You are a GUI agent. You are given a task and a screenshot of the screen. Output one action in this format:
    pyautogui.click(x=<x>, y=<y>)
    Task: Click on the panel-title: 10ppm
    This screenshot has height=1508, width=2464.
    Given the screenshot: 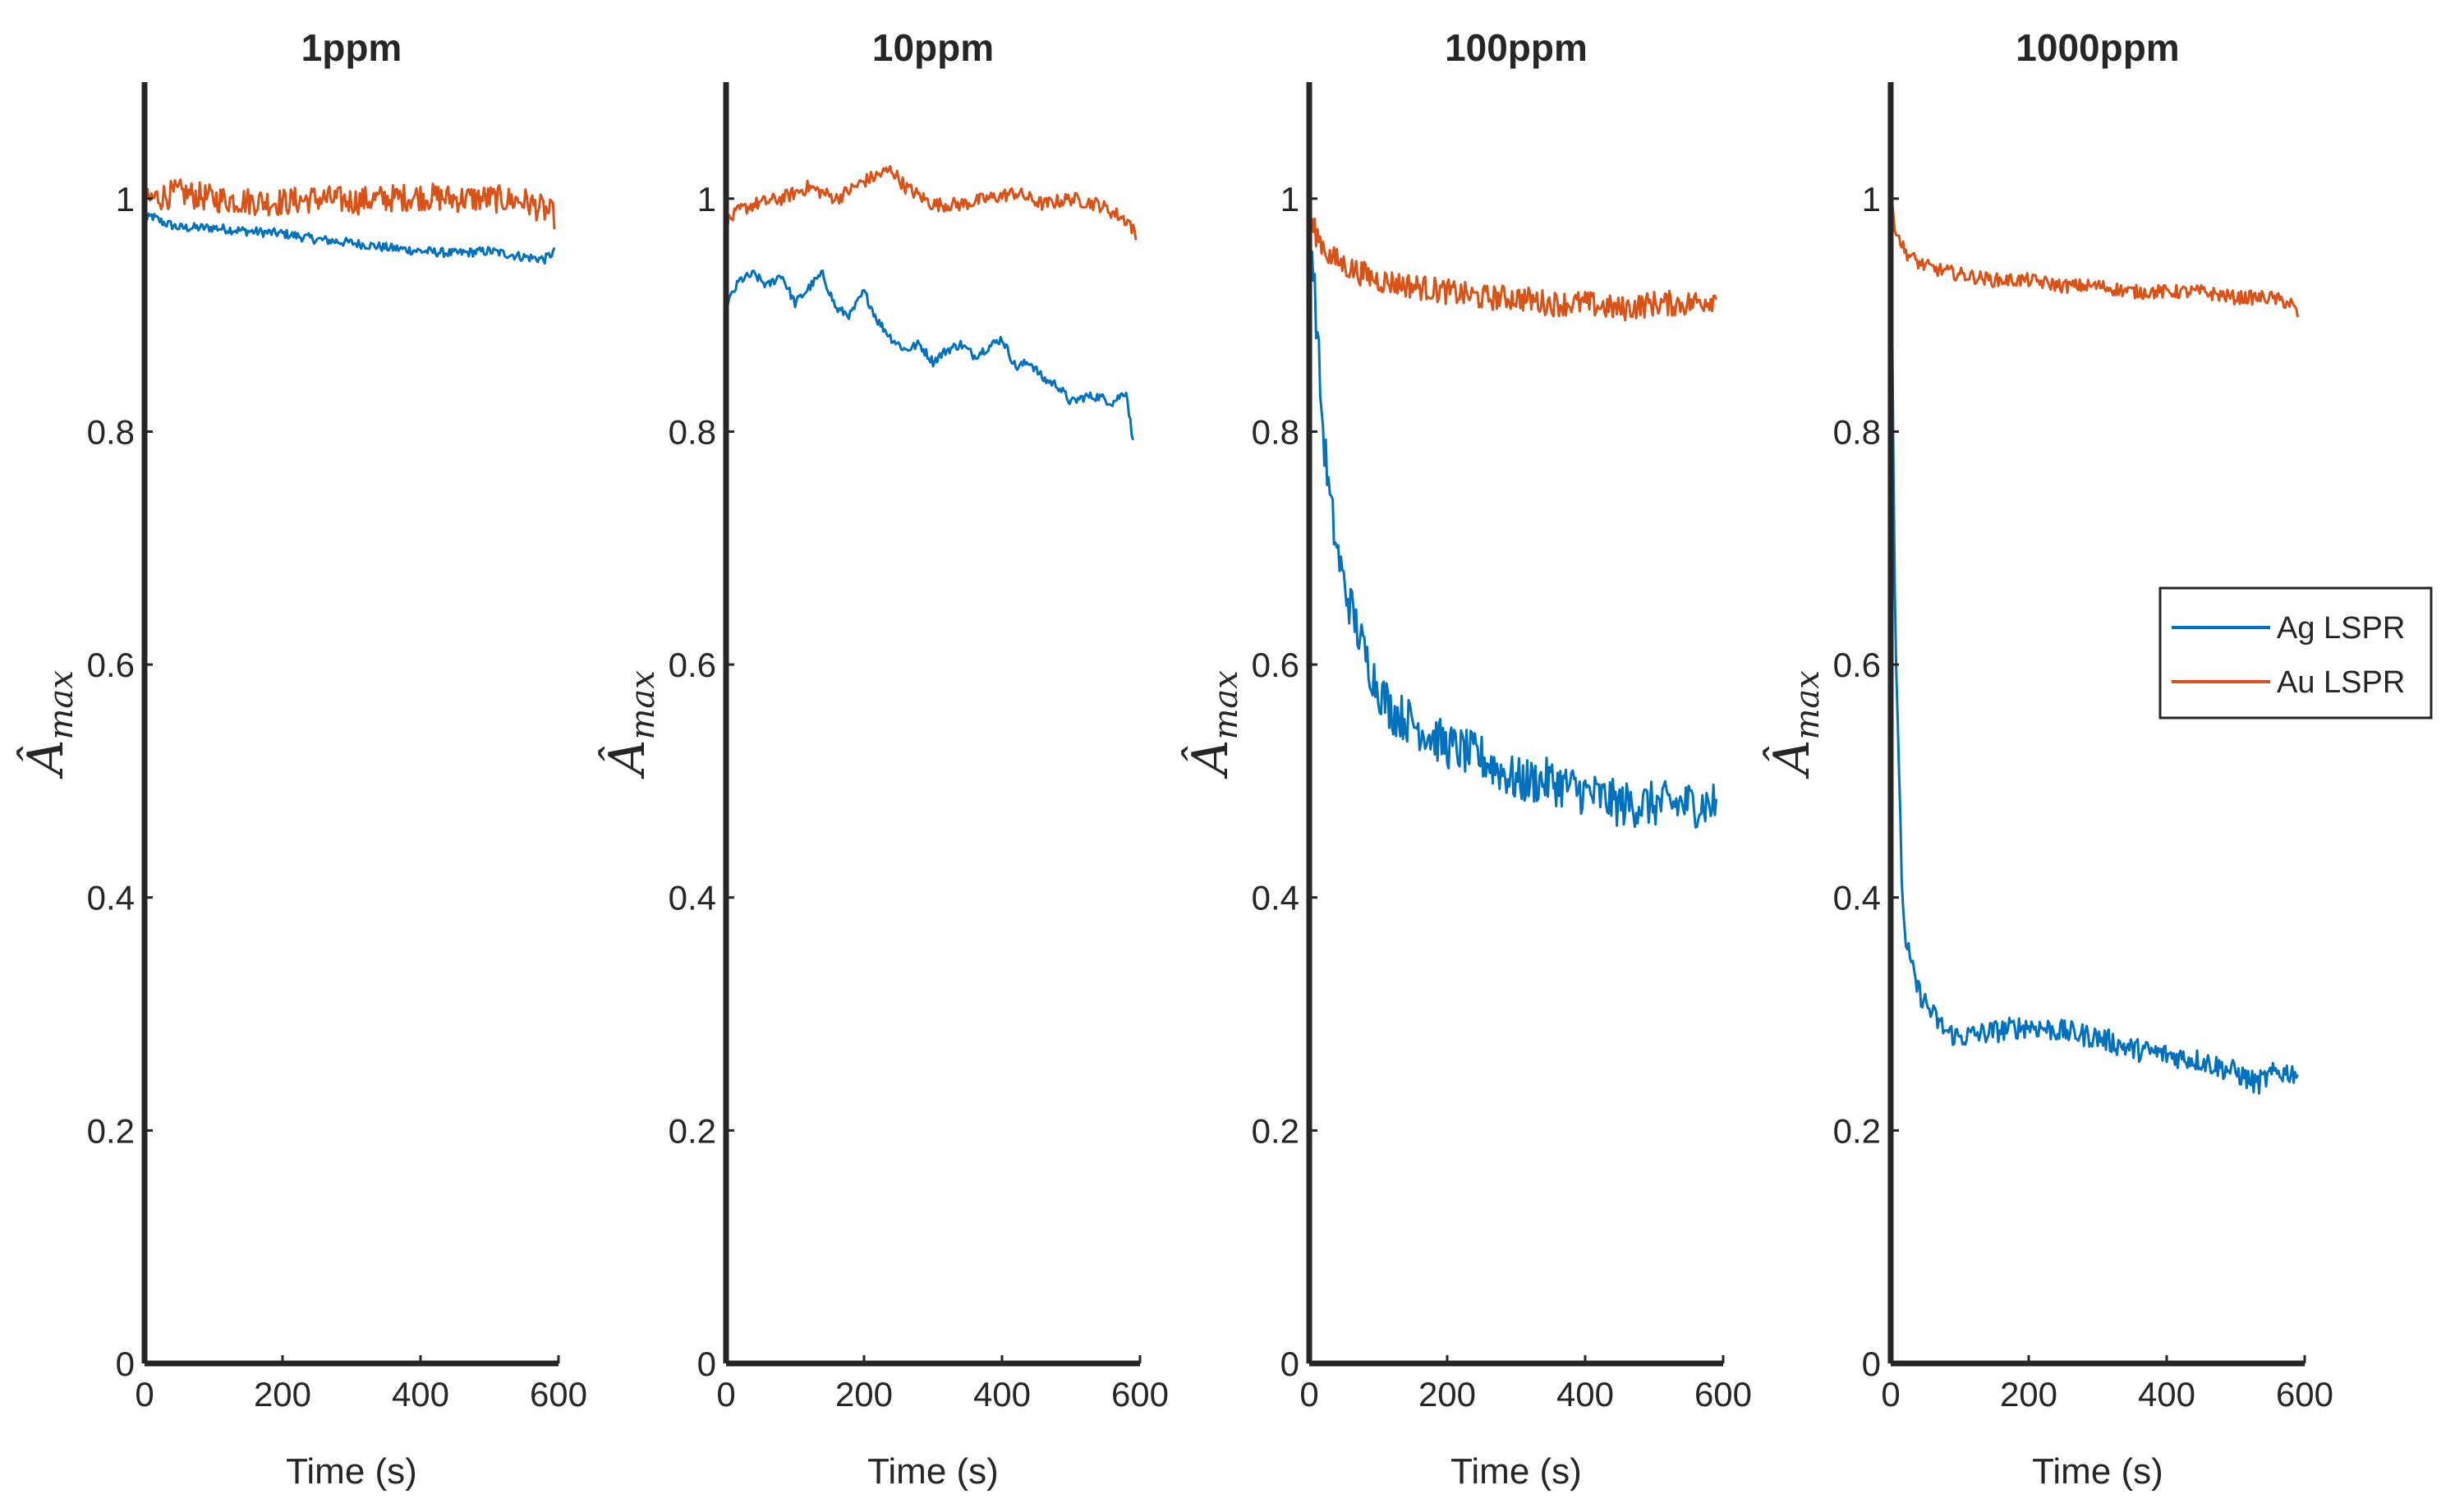 What is the action you would take?
    pyautogui.click(x=933, y=47)
    